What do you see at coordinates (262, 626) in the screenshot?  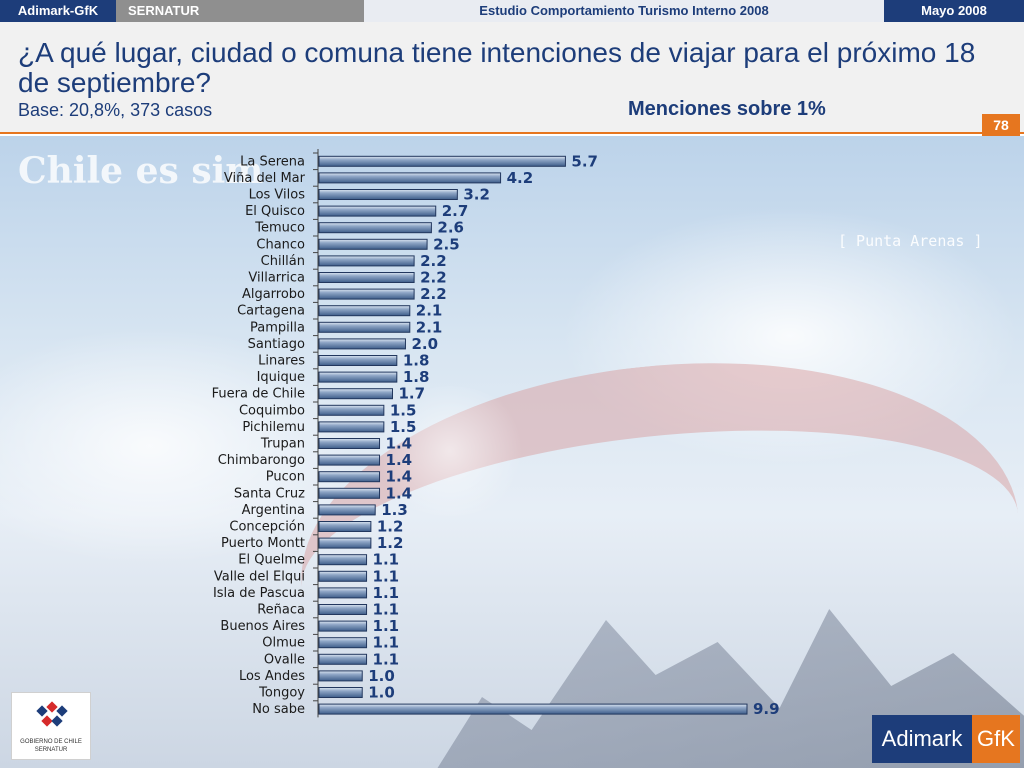 I see `category-label: Buenos Aires` at bounding box center [262, 626].